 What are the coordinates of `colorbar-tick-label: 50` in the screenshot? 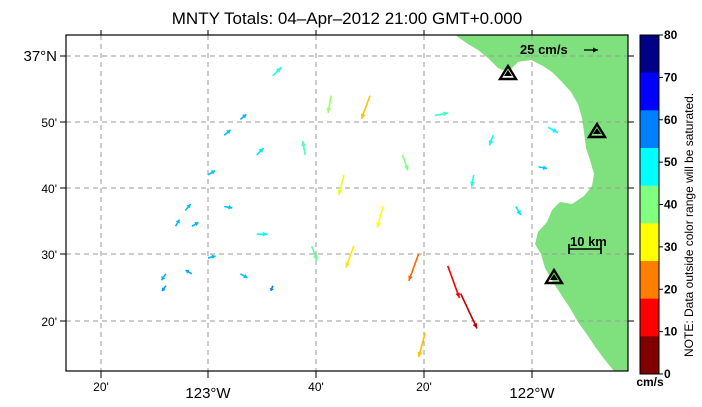 It's located at (671, 162).